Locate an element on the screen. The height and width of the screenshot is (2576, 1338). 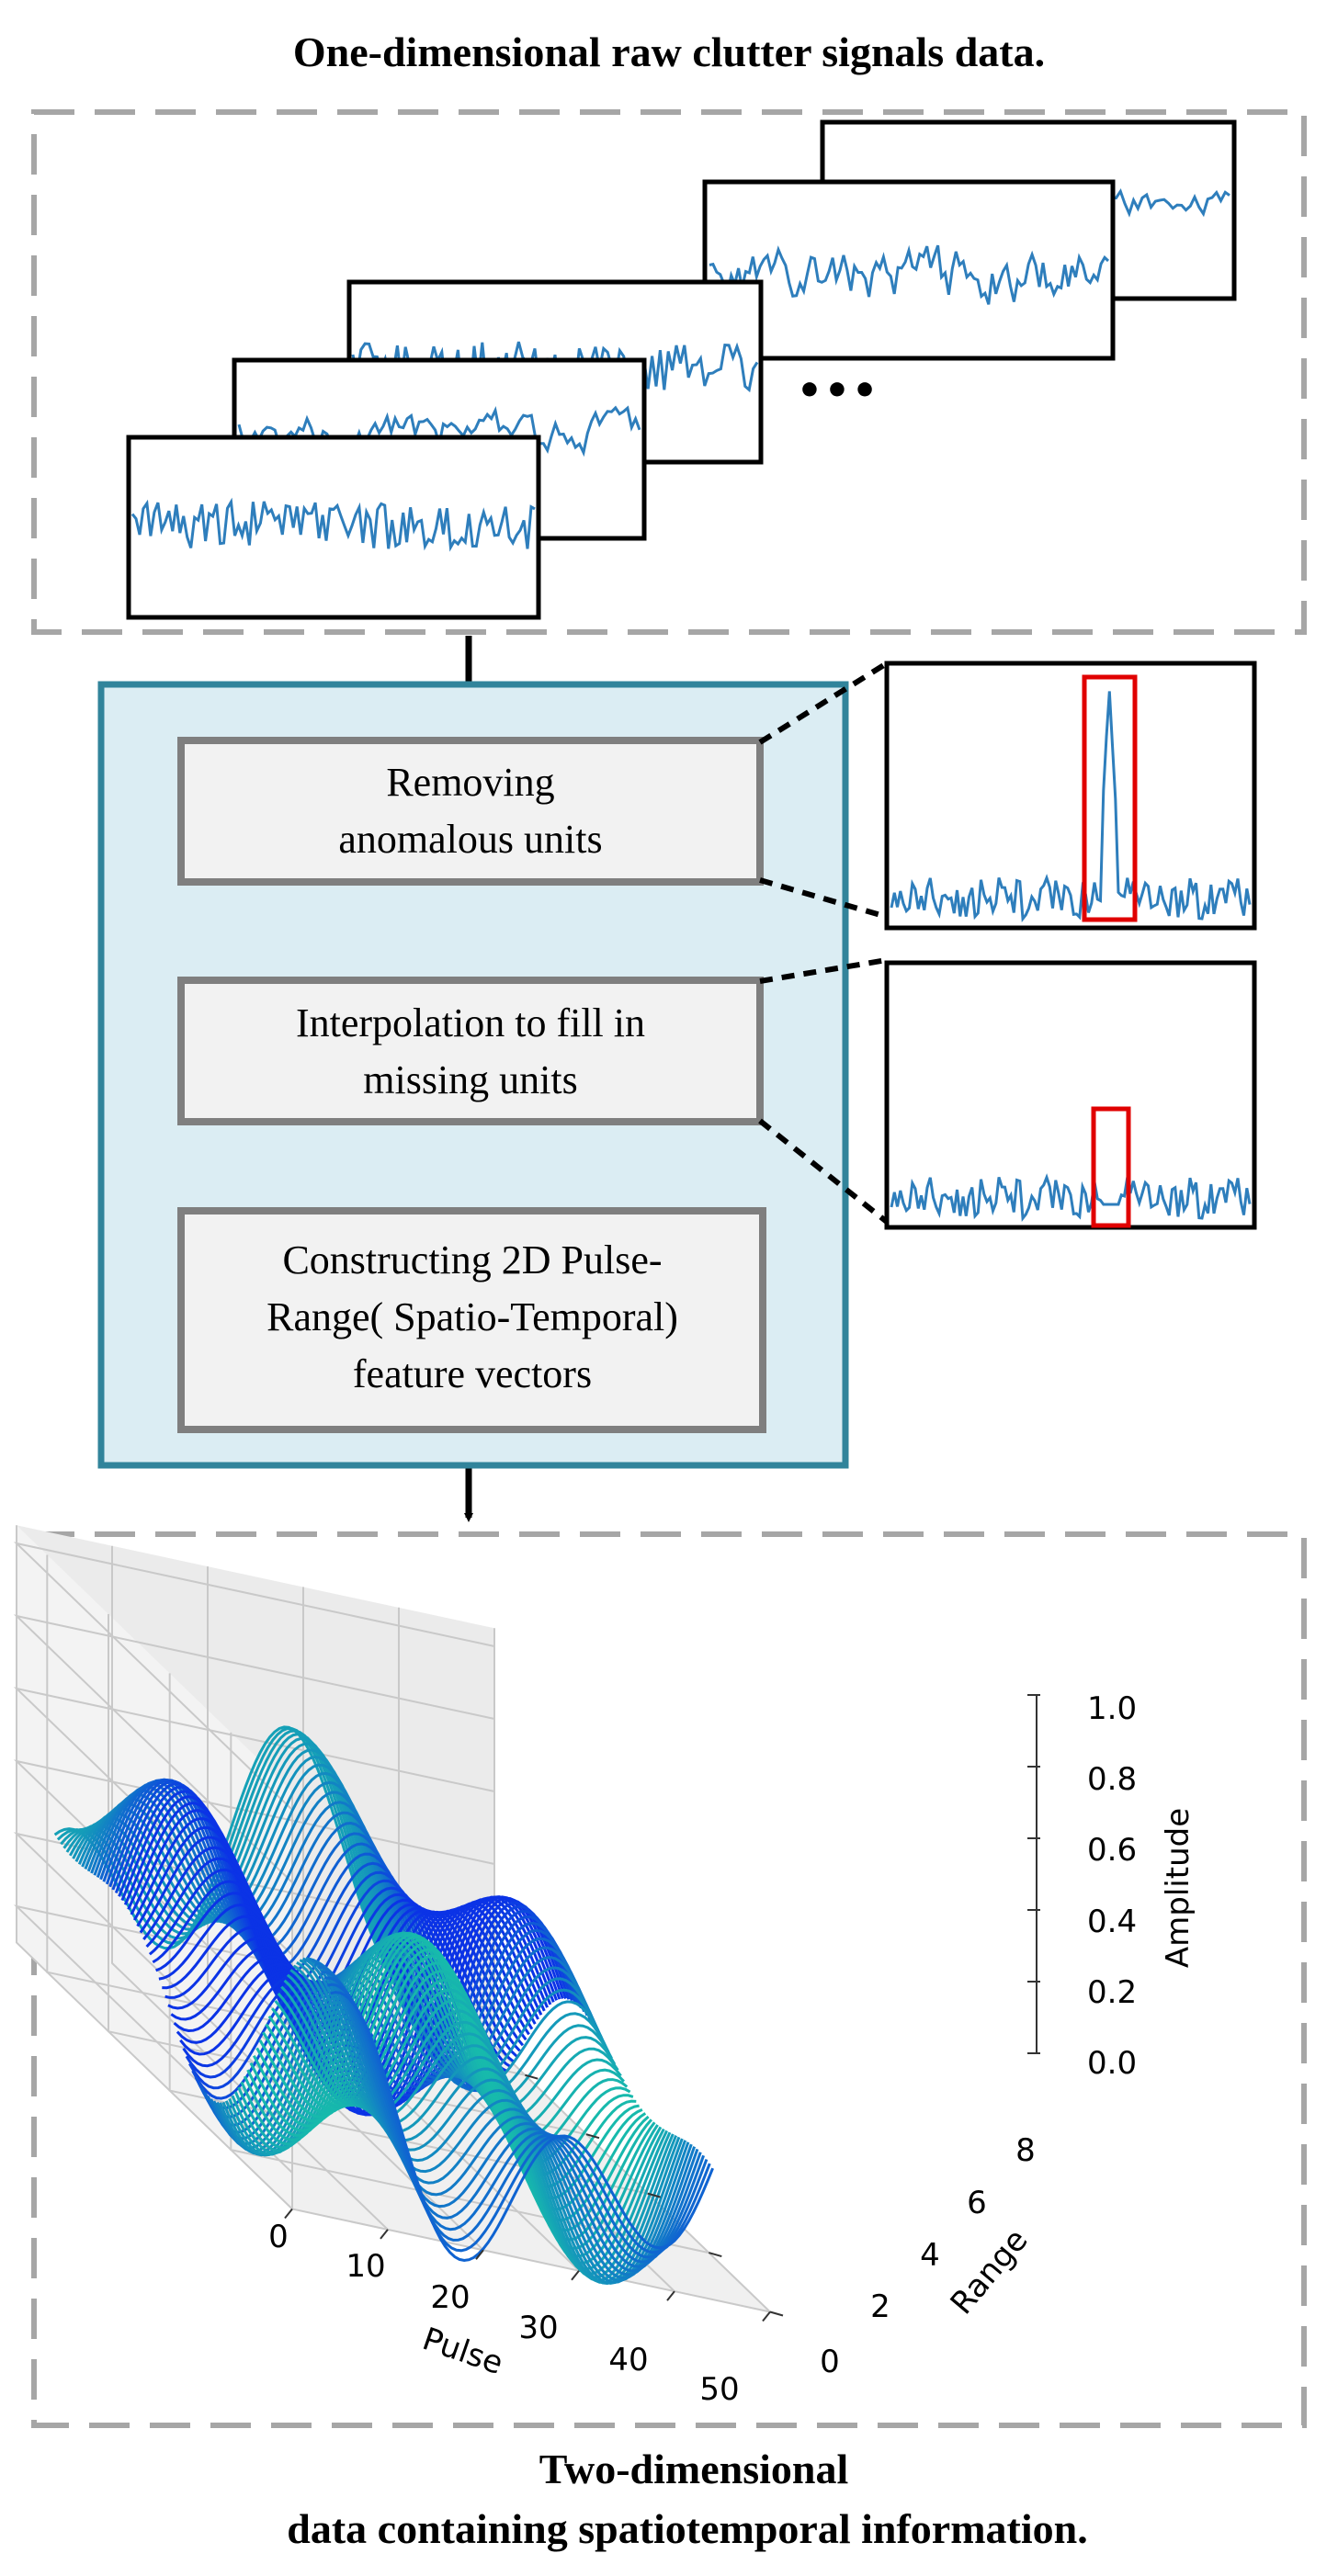
y-tick-label: 4 is located at coordinates (930, 2255).